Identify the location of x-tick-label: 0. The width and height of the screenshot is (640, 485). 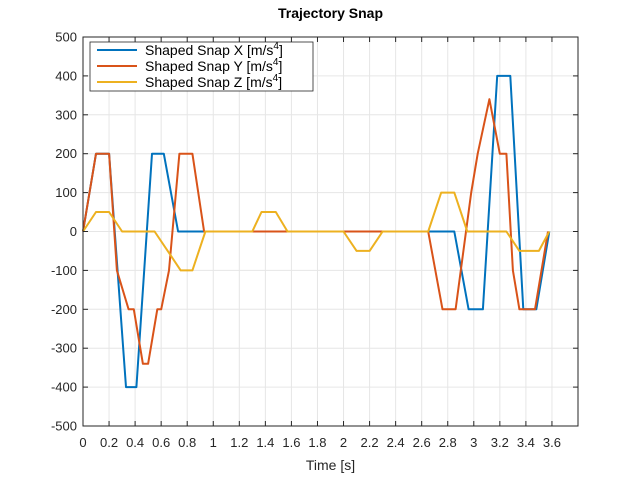
(82, 442).